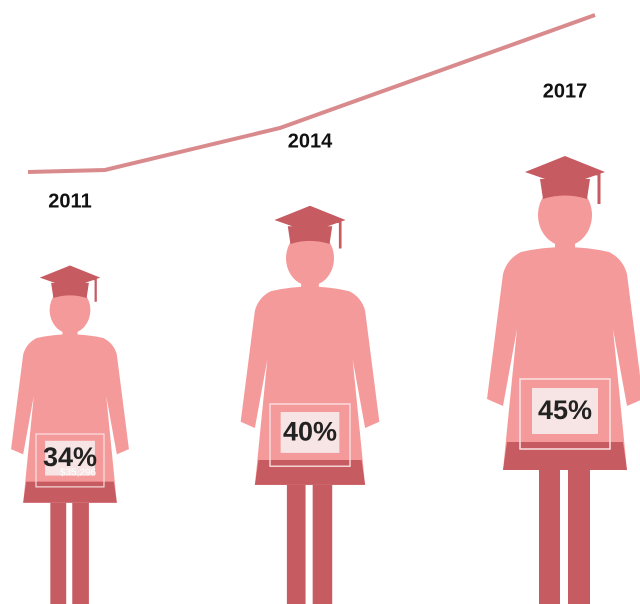 The height and width of the screenshot is (604, 640). What do you see at coordinates (78, 473) in the screenshot?
I see `annotation: $35,296` at bounding box center [78, 473].